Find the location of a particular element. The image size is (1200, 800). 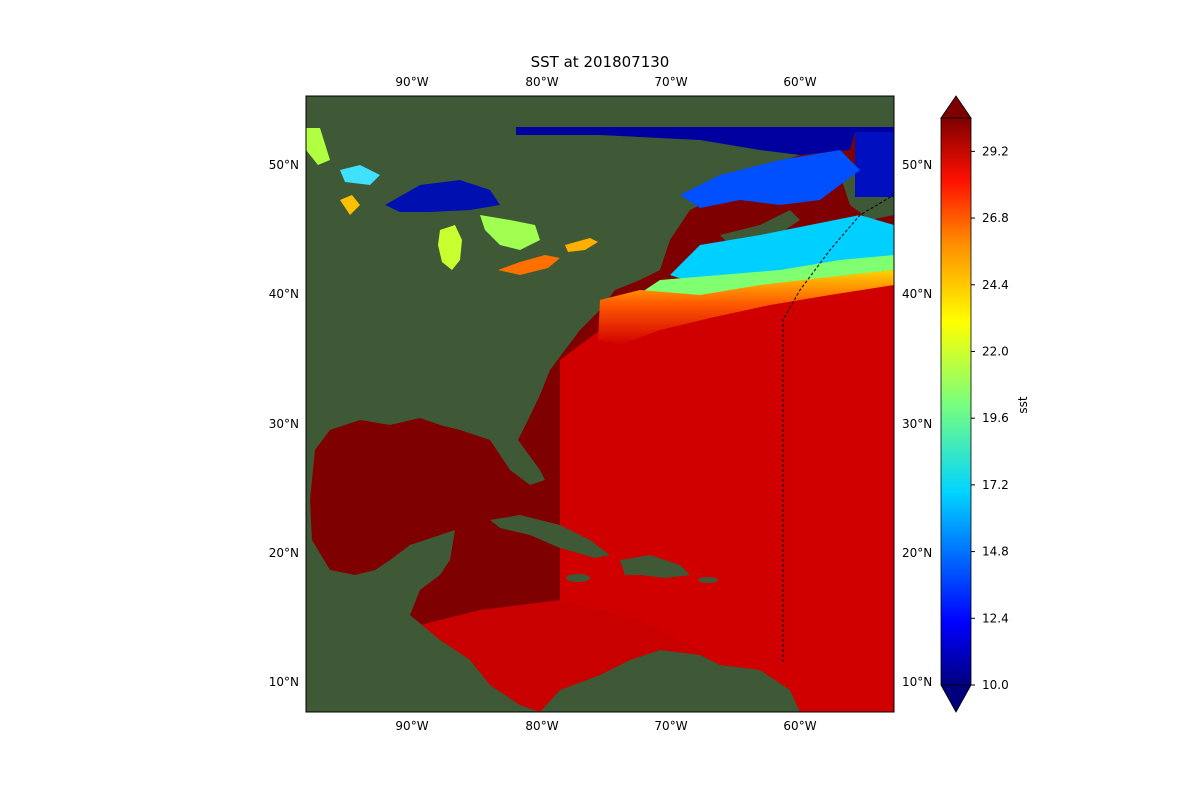

lake-erie is located at coordinates (529, 265).